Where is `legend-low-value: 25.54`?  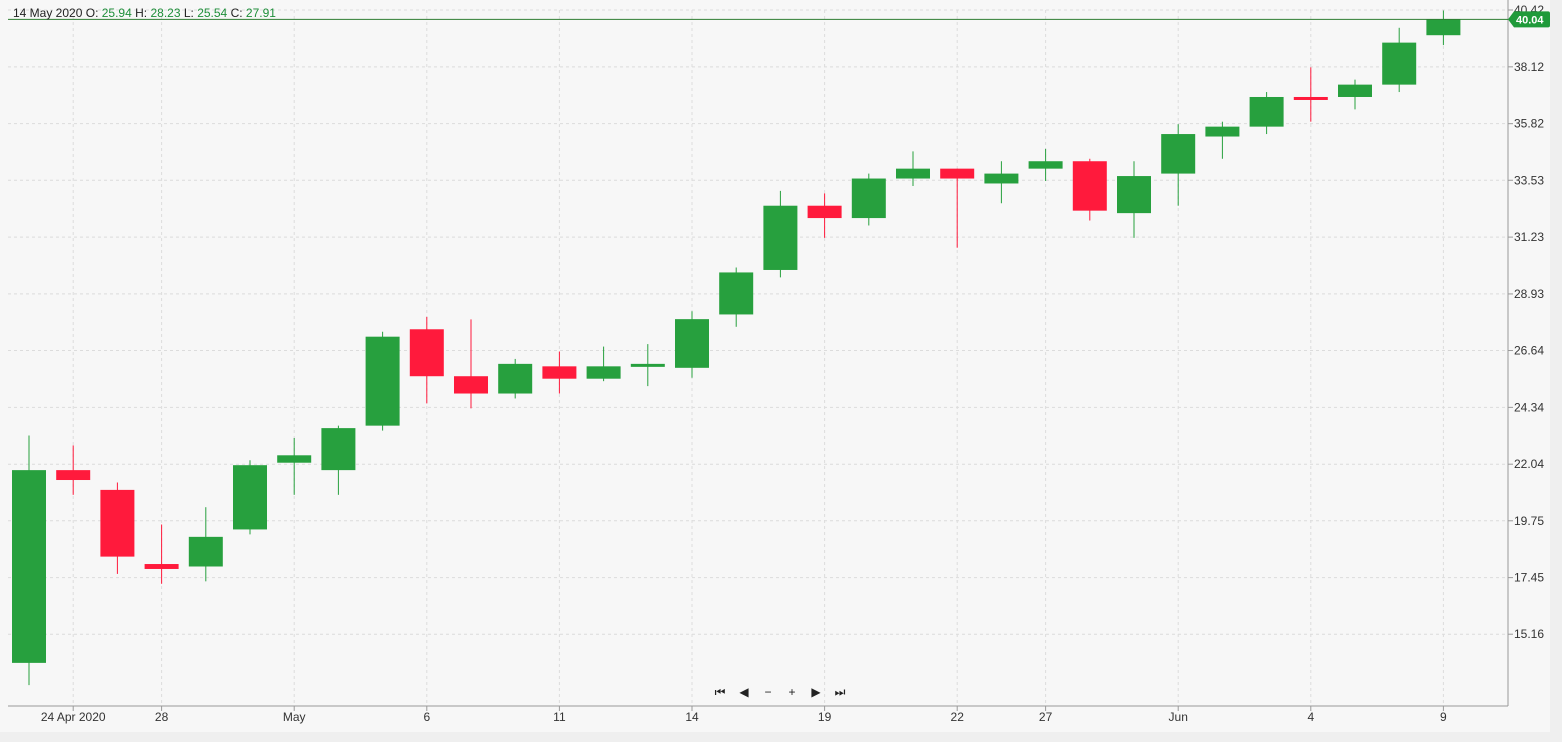 legend-low-value: 25.54 is located at coordinates (212, 13).